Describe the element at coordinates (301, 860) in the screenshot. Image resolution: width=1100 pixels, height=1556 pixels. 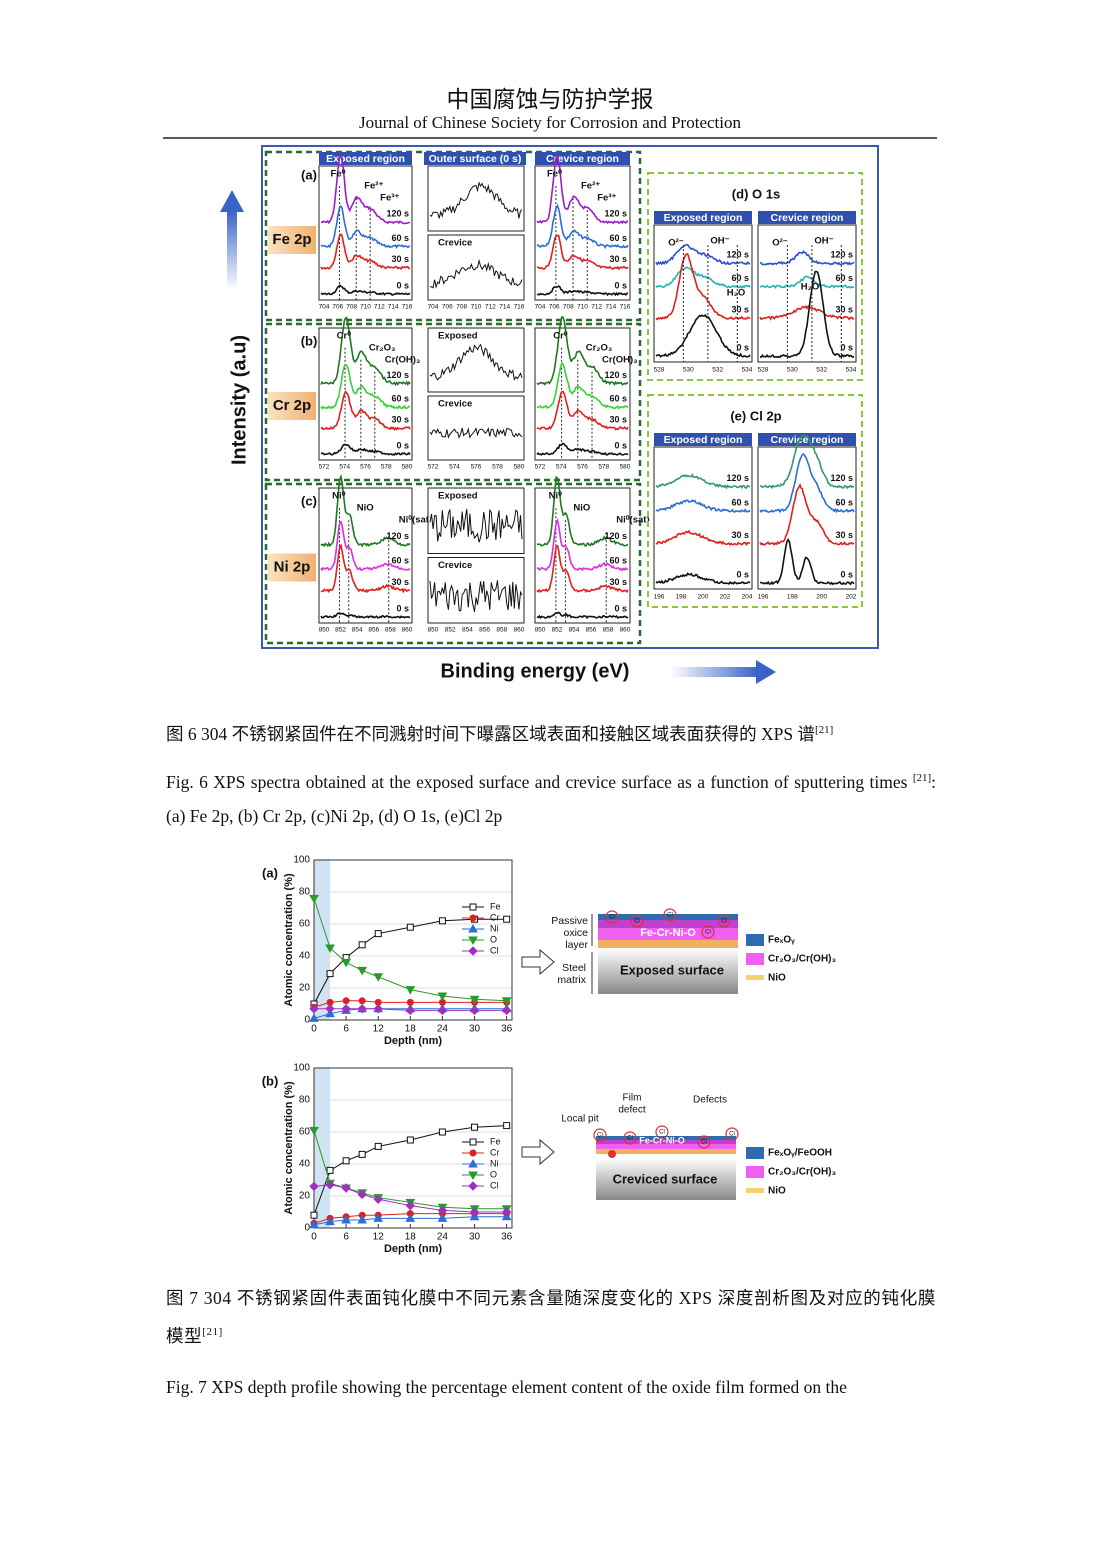
I see `y-tick-label: 100` at that location.